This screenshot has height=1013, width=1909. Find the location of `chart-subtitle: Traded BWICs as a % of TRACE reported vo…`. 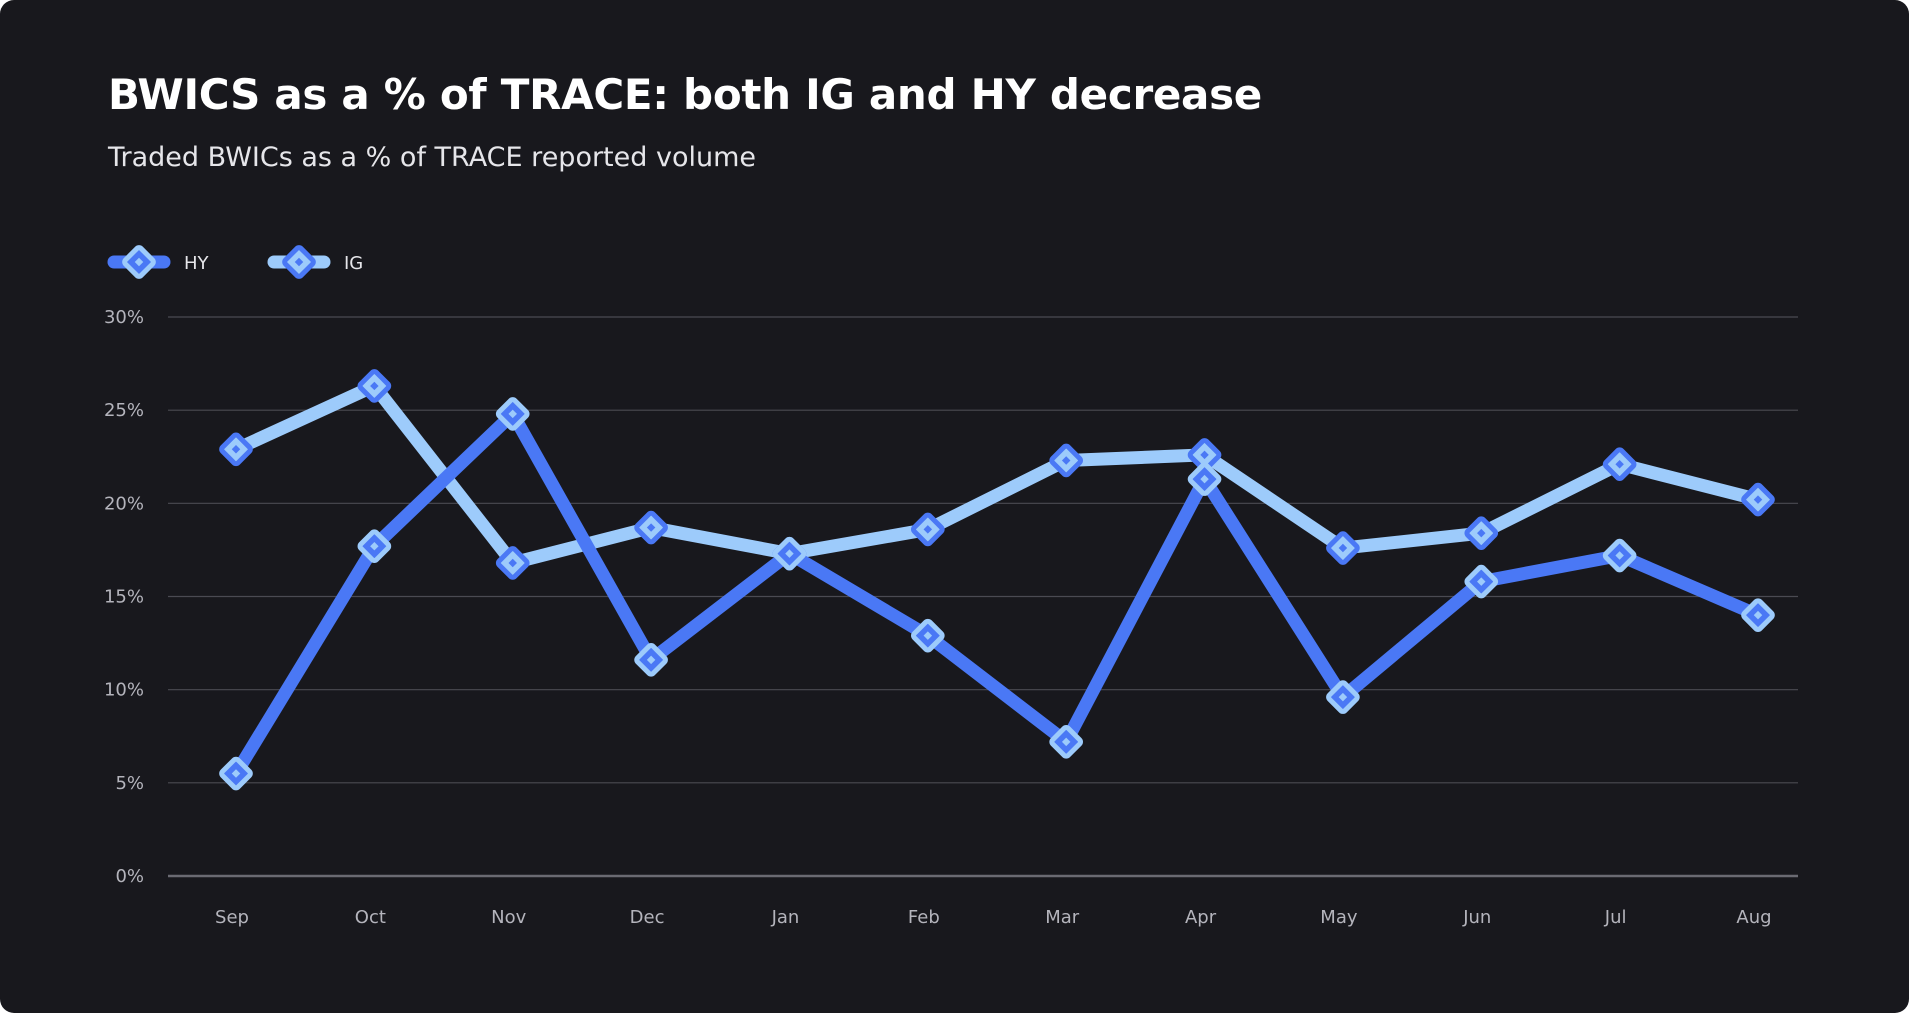

chart-subtitle: Traded BWICs as a % of TRACE reported vo… is located at coordinates (432, 157).